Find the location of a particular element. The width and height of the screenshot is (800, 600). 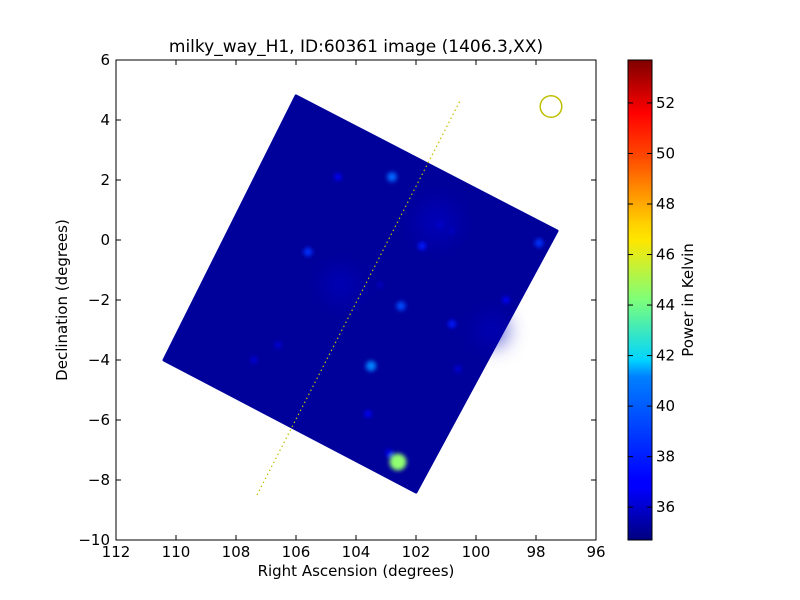

x-tick-label: 102 is located at coordinates (416, 552).